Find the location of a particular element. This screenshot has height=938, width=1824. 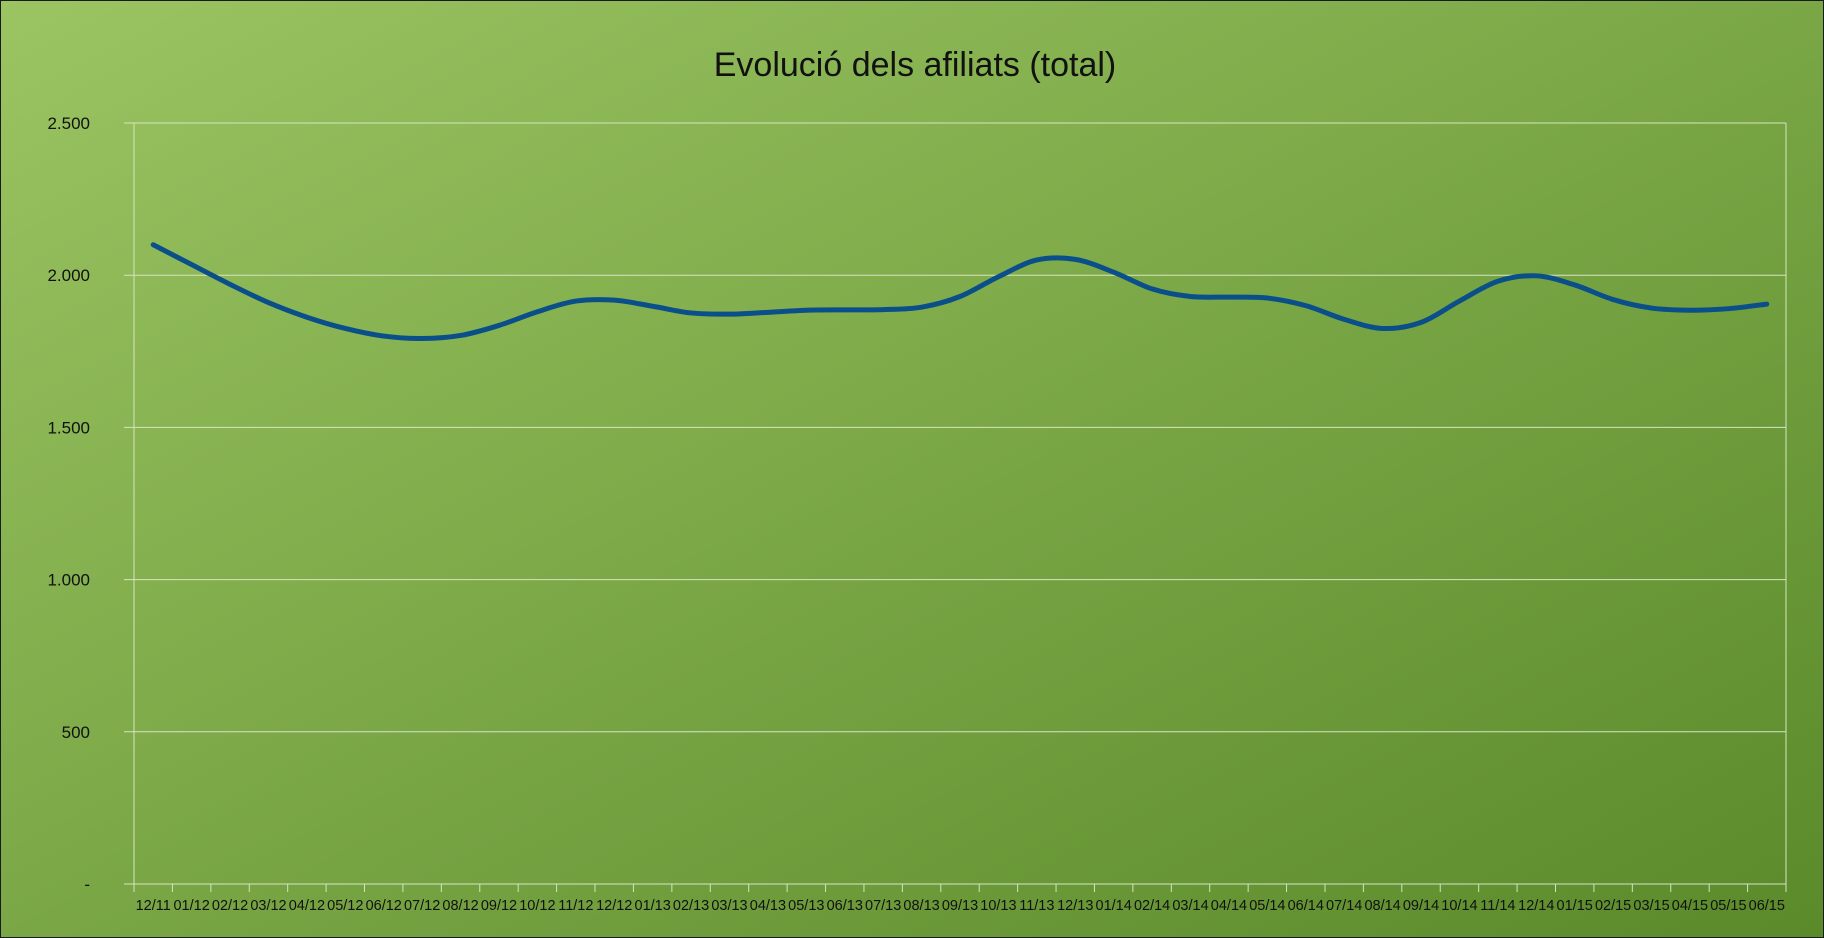

x-tick-label: 01/14 is located at coordinates (1114, 906).